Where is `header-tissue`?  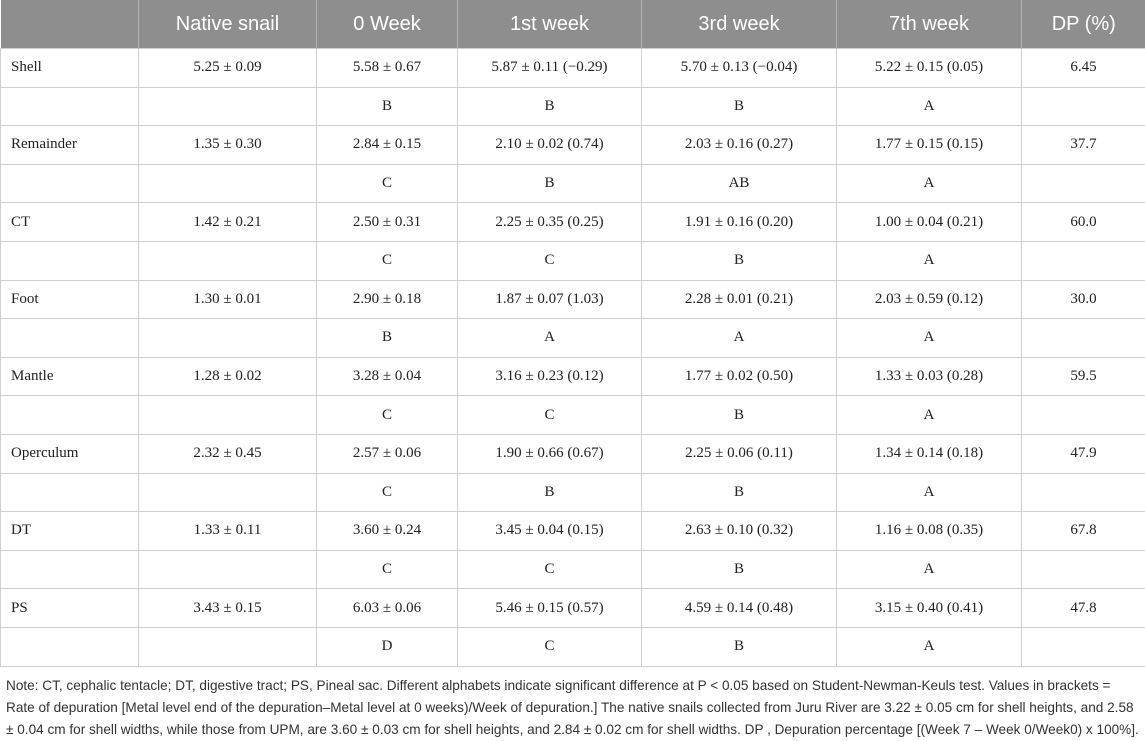
header-tissue is located at coordinates (70, 24).